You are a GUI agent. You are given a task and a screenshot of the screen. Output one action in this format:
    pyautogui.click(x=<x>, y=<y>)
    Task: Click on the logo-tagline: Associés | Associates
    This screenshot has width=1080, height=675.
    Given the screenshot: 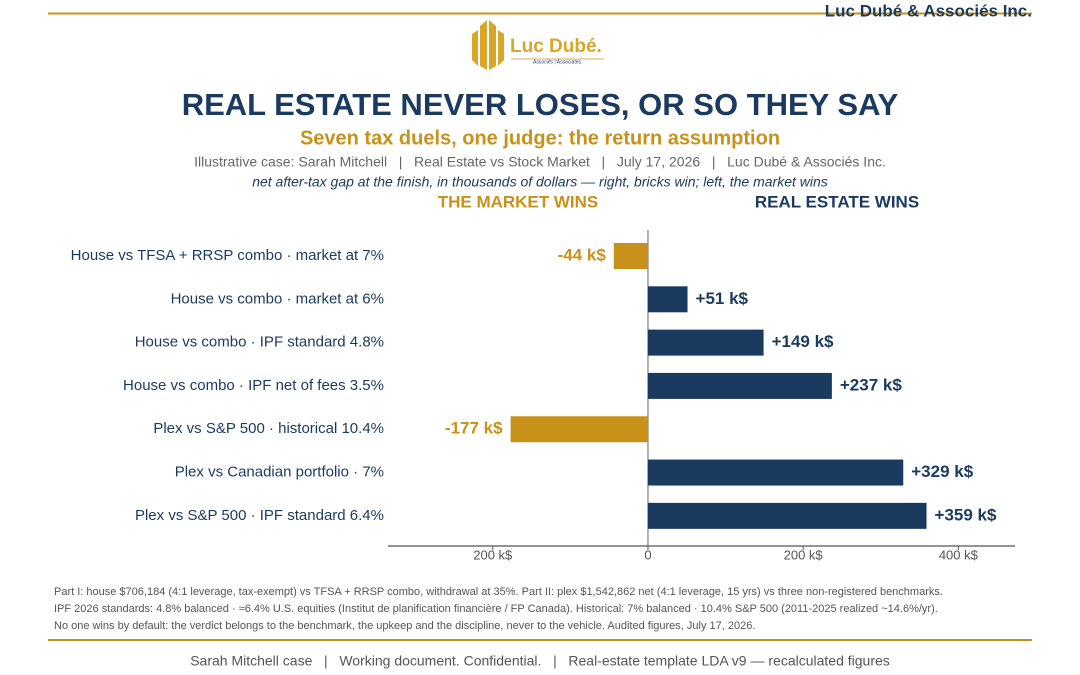 What is the action you would take?
    pyautogui.click(x=557, y=62)
    